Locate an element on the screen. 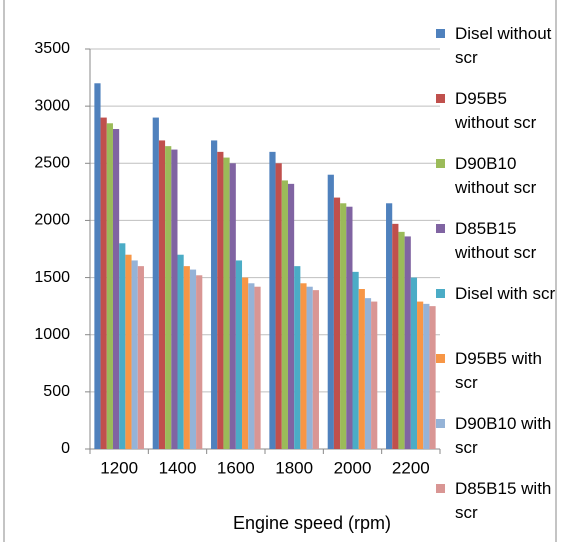  legend-item: D95B5 with scr is located at coordinates (498, 379).